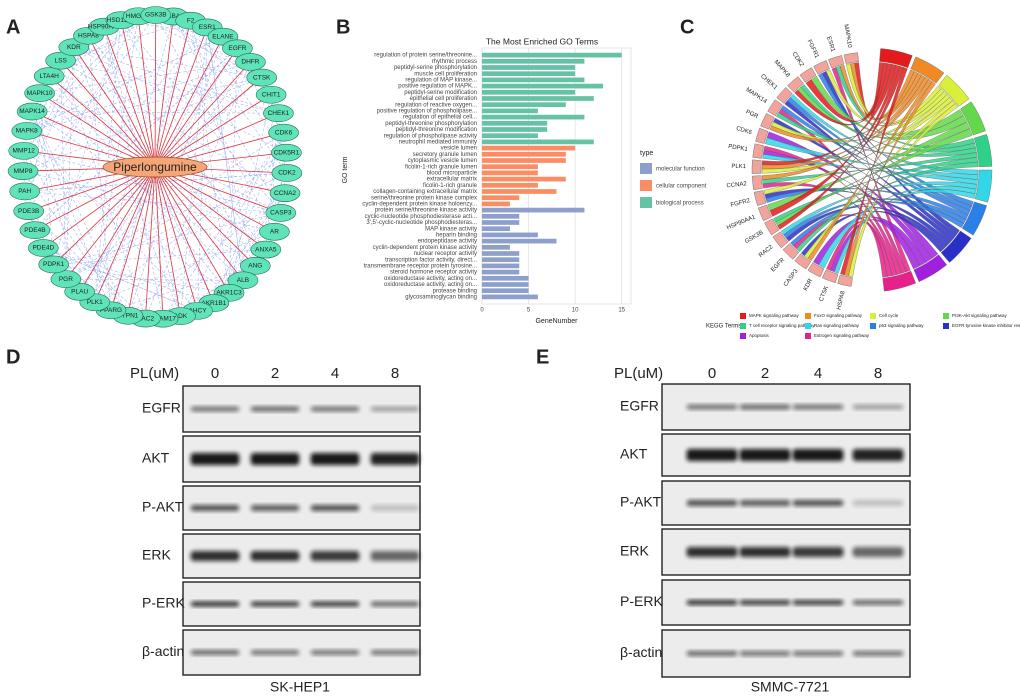  What do you see at coordinates (766, 251) in the screenshot?
I see `gene-label: RAC2` at bounding box center [766, 251].